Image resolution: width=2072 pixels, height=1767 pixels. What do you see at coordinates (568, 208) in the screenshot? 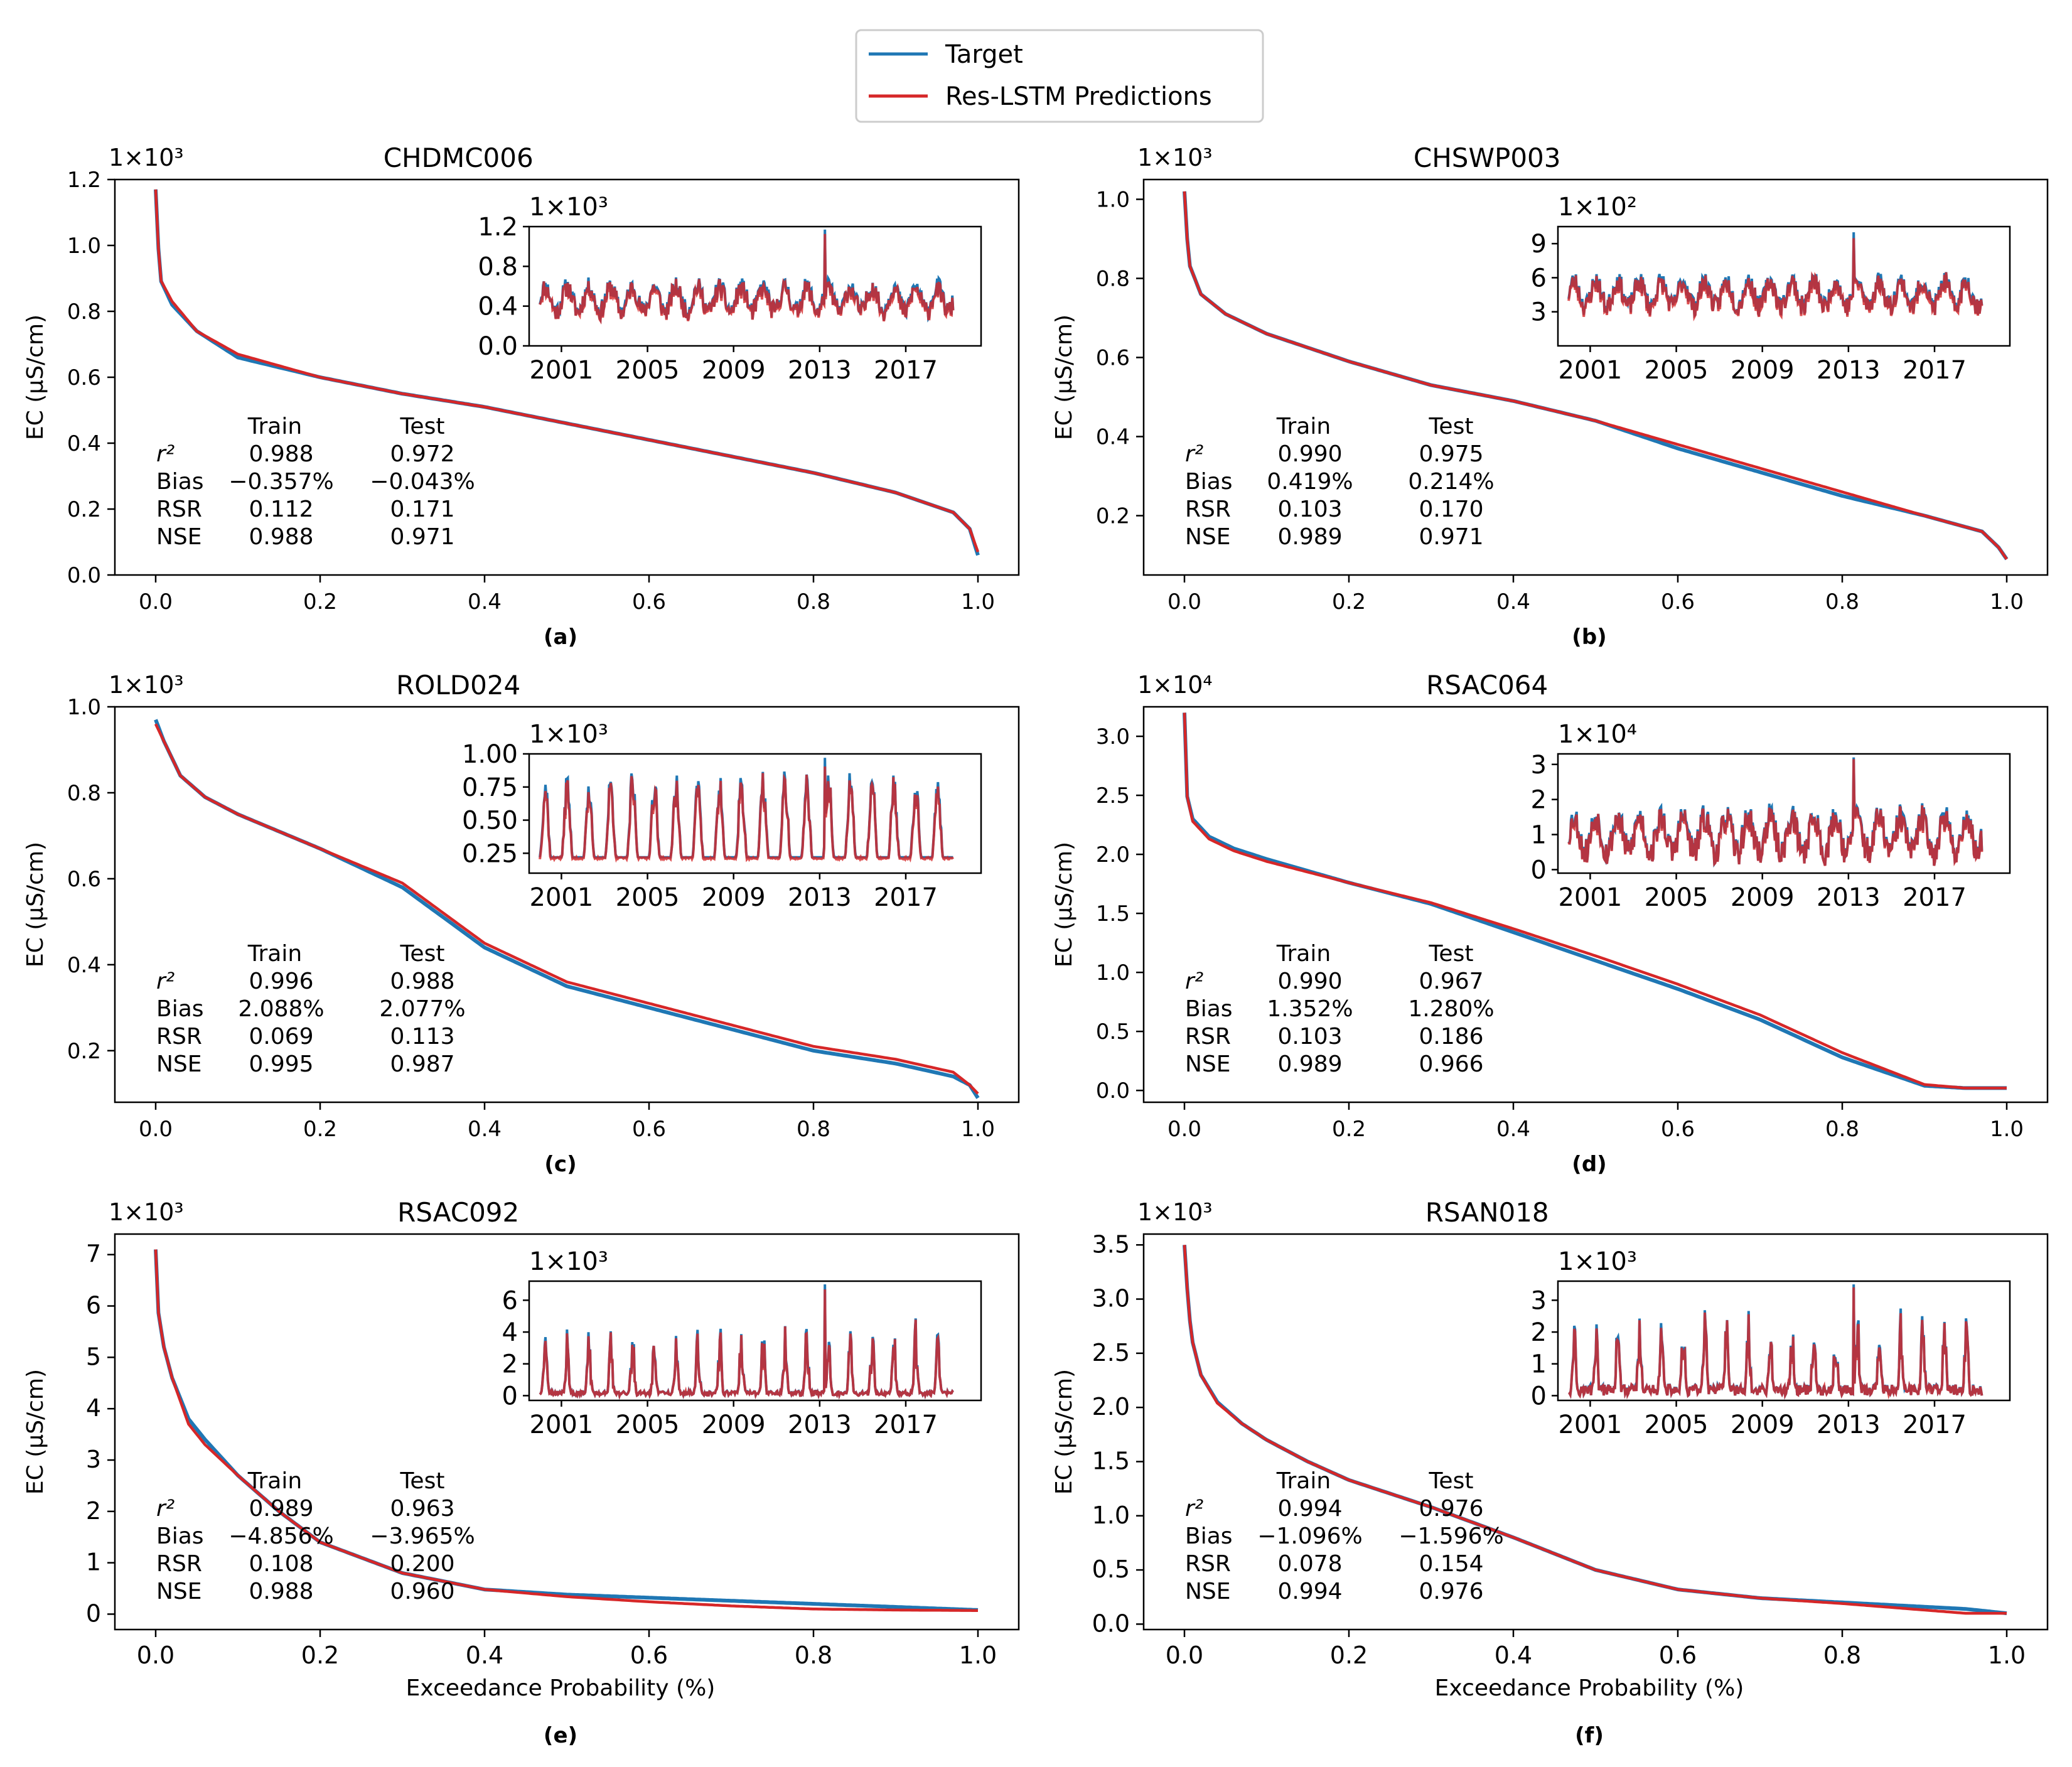
I see `inset-scale-label: 1×10³` at bounding box center [568, 208].